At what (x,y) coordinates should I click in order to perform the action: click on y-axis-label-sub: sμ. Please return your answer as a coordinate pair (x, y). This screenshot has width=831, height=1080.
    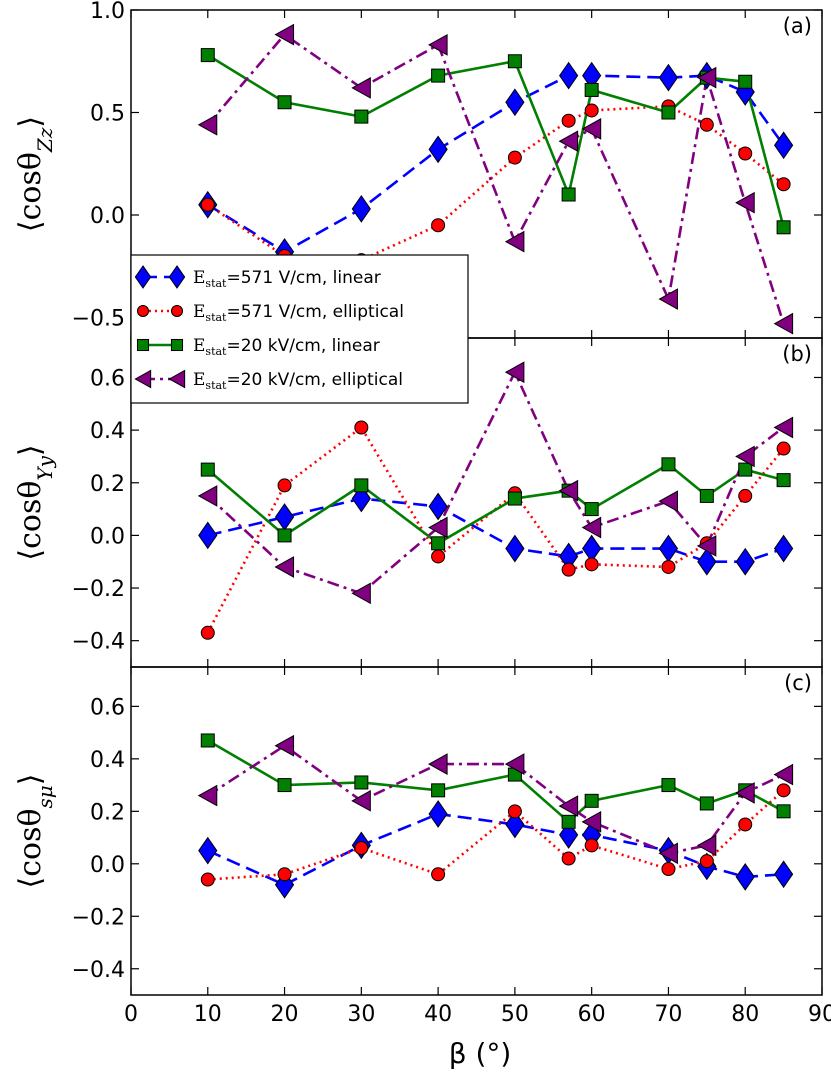
    Looking at the image, I should click on (45, 796).